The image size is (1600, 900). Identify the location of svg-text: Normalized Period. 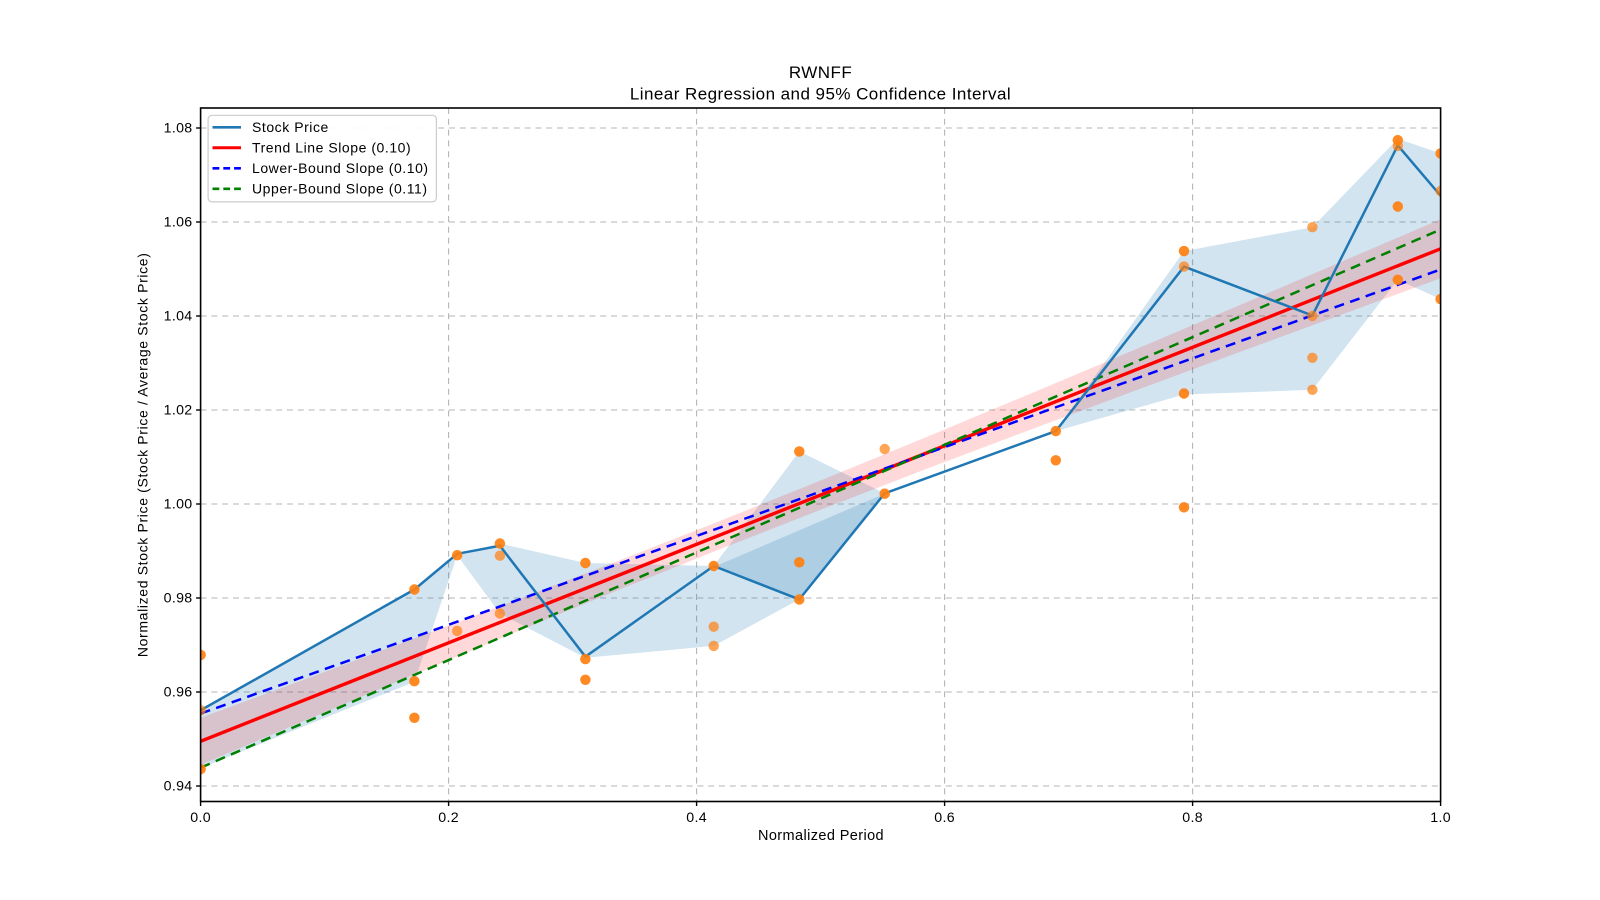
(821, 836).